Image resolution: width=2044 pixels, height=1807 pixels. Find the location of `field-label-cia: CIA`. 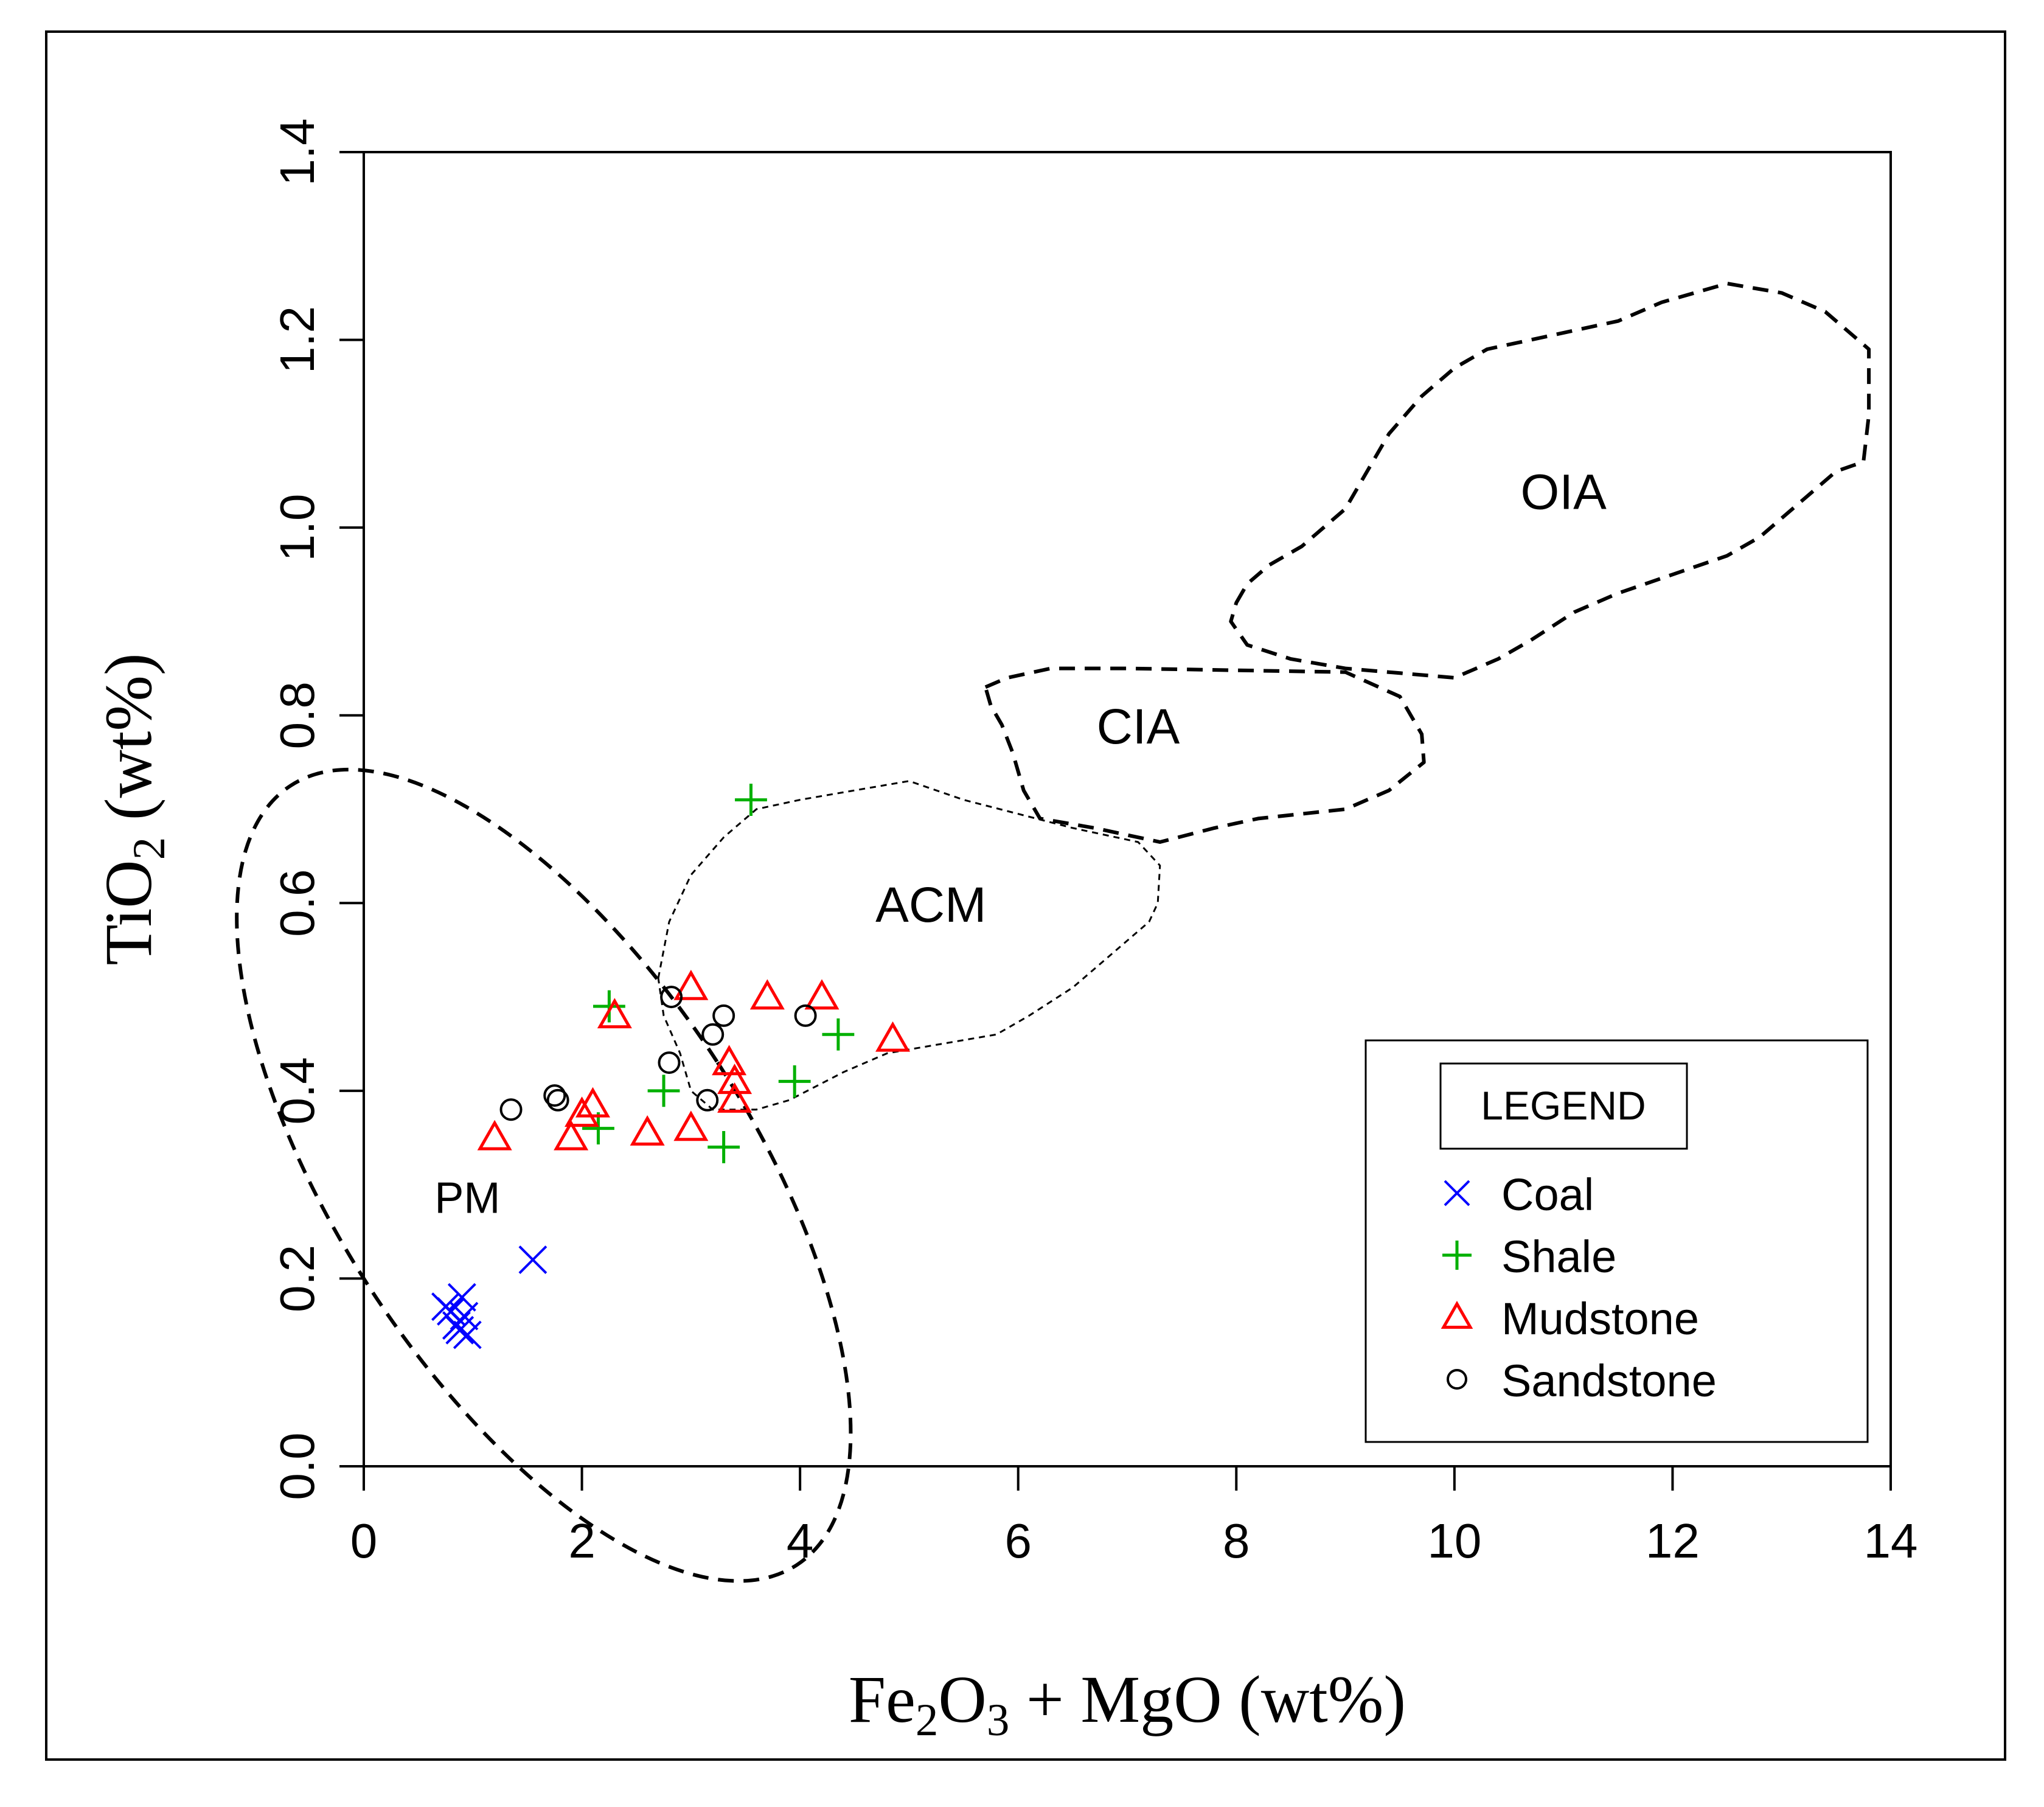

field-label-cia: CIA is located at coordinates (1138, 726).